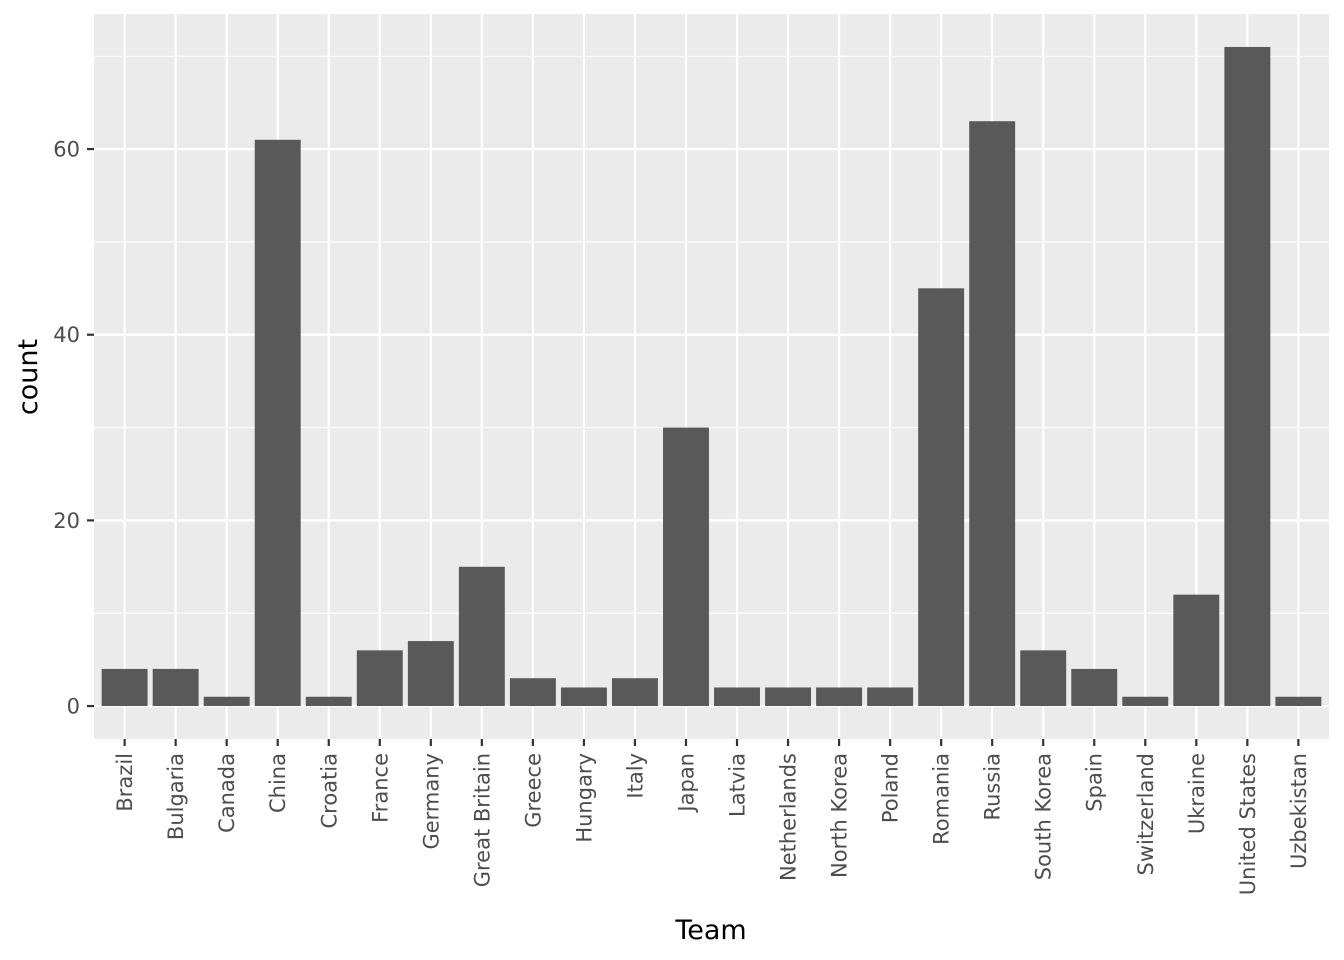 The image size is (1344, 960). What do you see at coordinates (380, 788) in the screenshot?
I see `x-tick-label: France` at bounding box center [380, 788].